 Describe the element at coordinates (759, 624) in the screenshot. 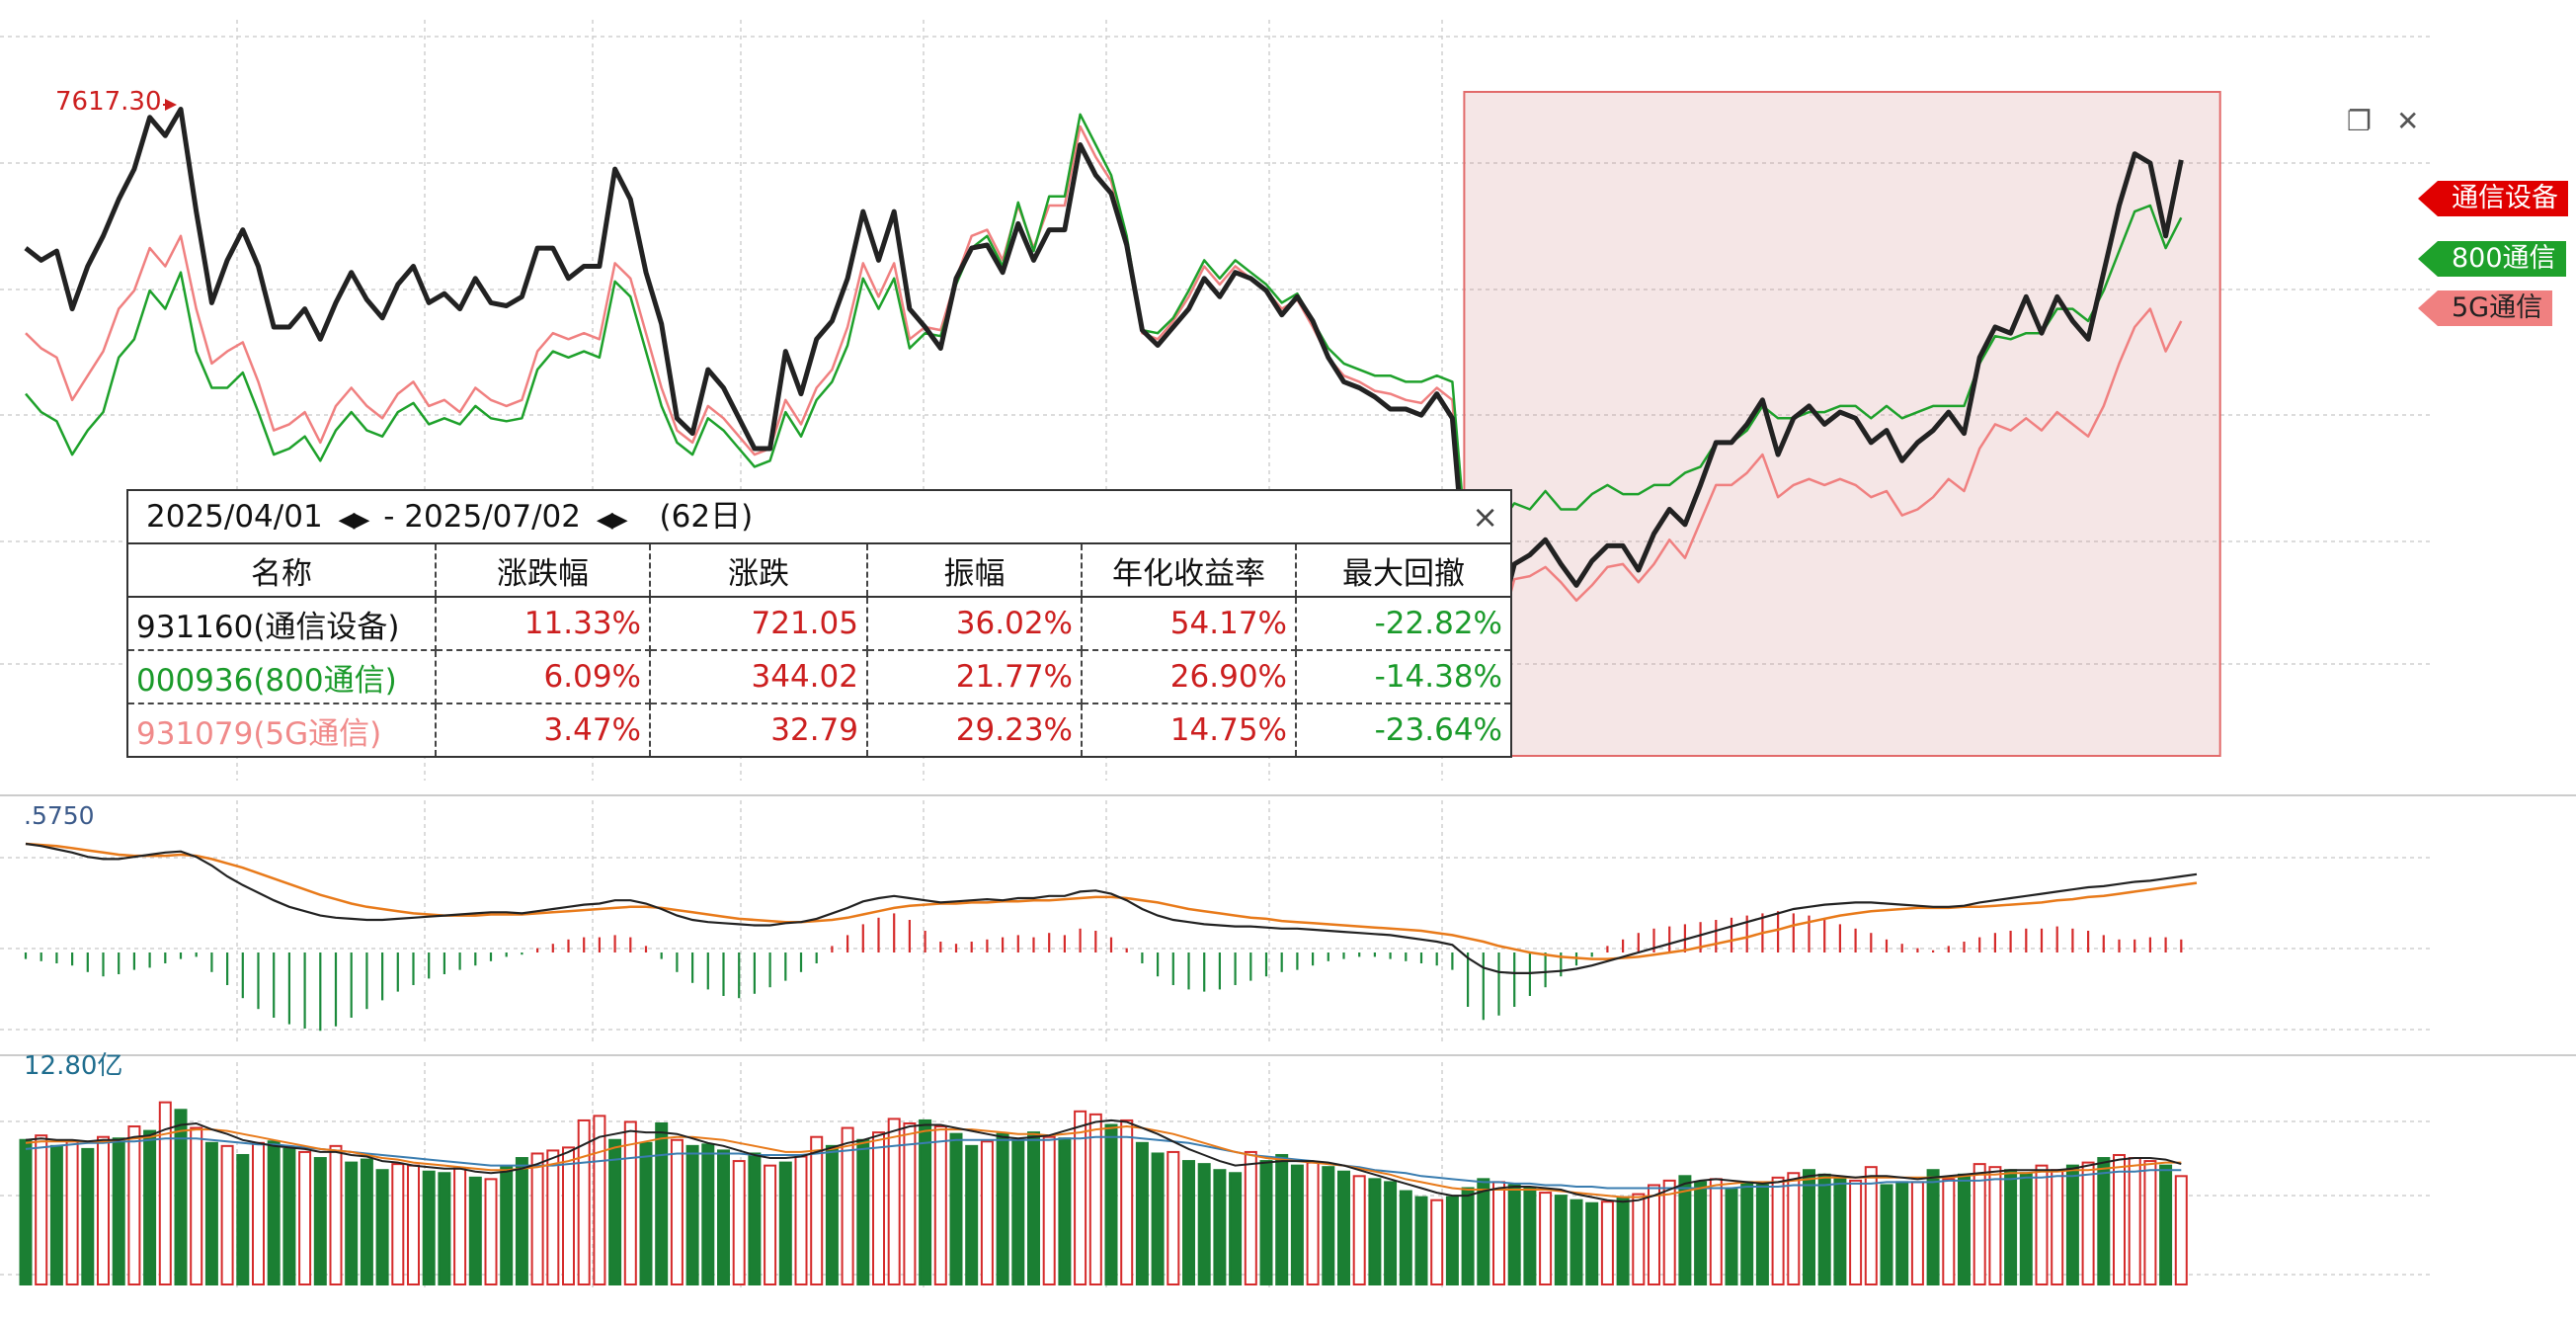

I see `row-chg: 721.05` at that location.